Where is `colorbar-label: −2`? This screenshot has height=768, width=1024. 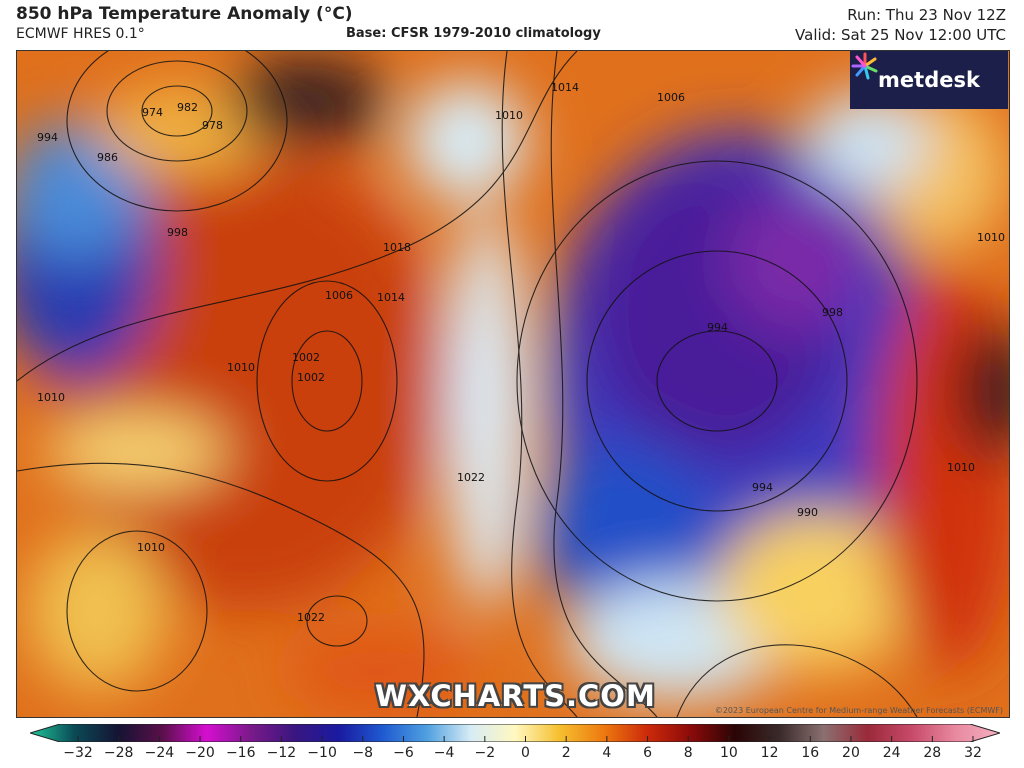
colorbar-label: −2 is located at coordinates (485, 753).